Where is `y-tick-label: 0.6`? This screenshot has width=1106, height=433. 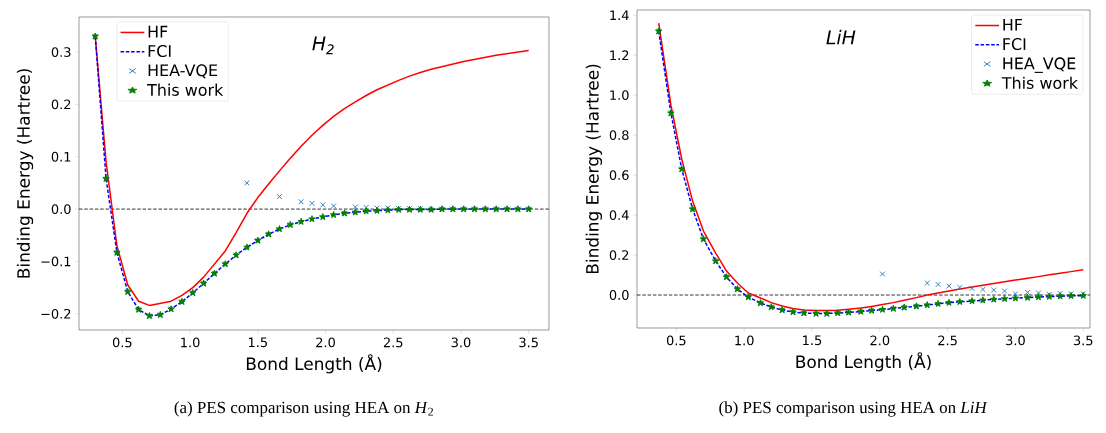
y-tick-label: 0.6 is located at coordinates (619, 175).